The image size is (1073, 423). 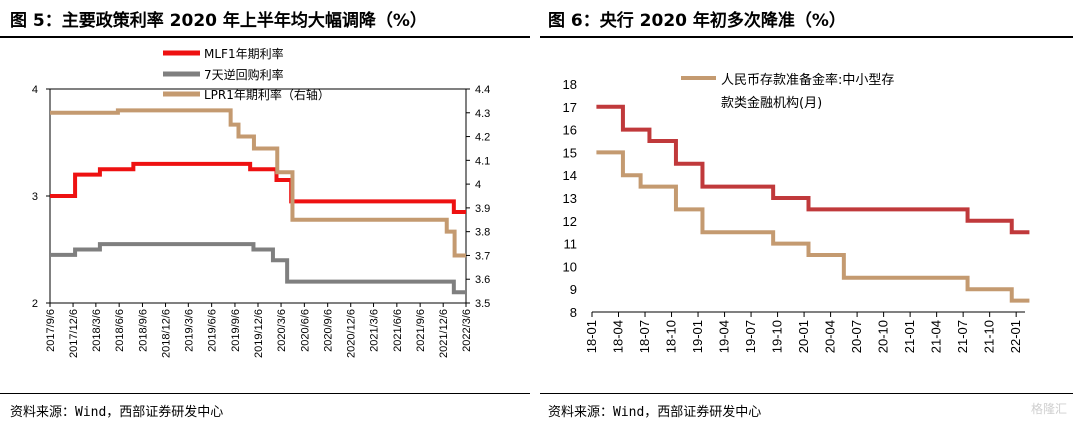 I want to click on left-x-tick-label: 2018/9/6, so click(x=143, y=330).